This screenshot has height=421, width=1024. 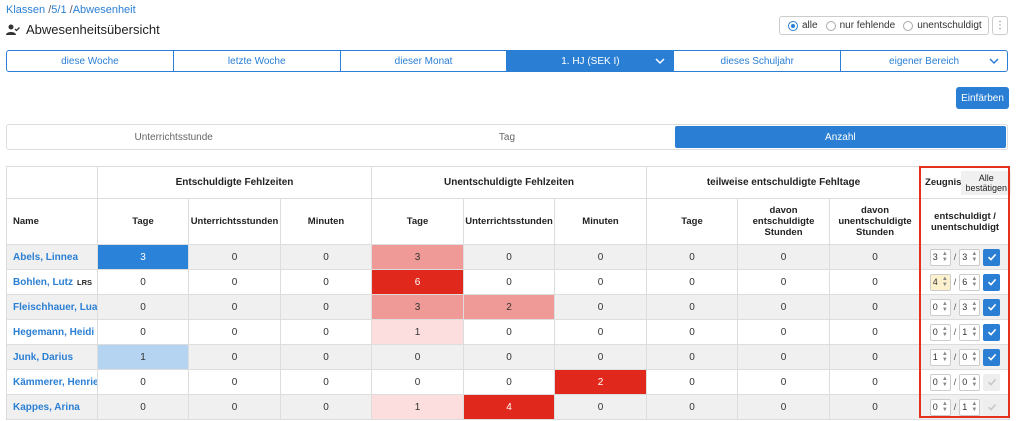 I want to click on table-row: Fleischhauer, Luana0003200000▲▼/3▲▼, so click(x=508, y=307).